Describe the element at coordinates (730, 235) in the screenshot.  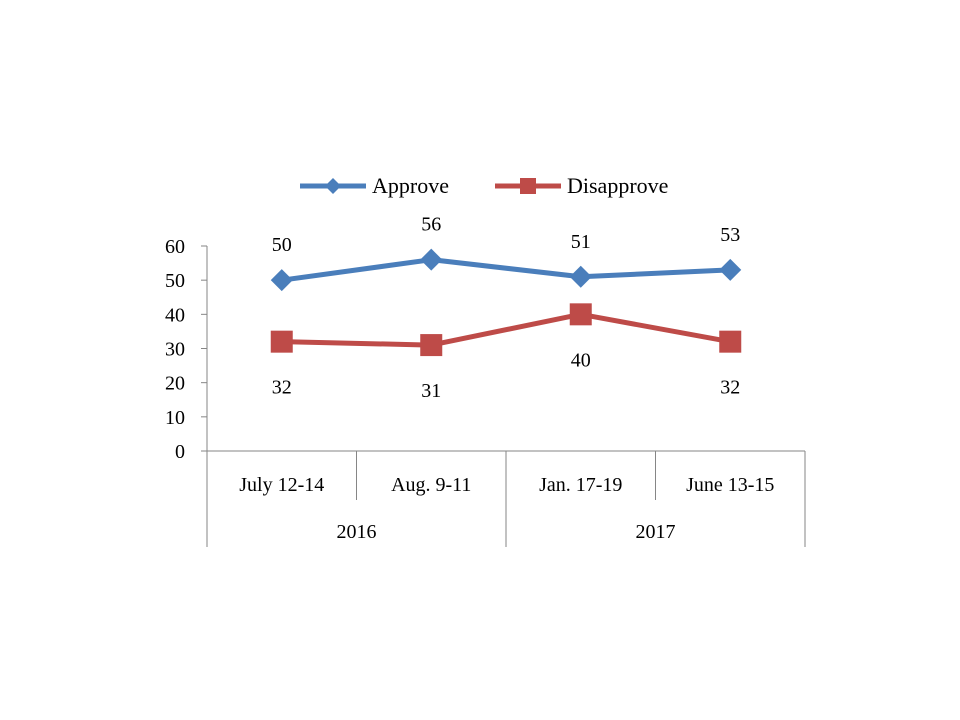
I see `data-label: 53` at that location.